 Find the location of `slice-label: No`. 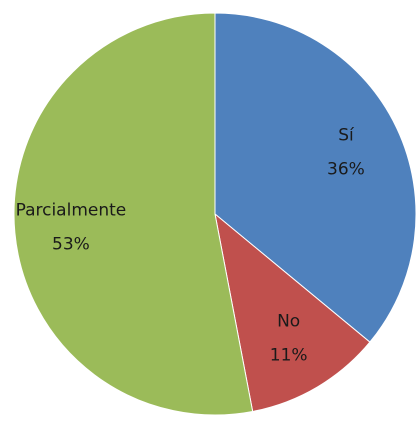

slice-label: No is located at coordinates (288, 322).